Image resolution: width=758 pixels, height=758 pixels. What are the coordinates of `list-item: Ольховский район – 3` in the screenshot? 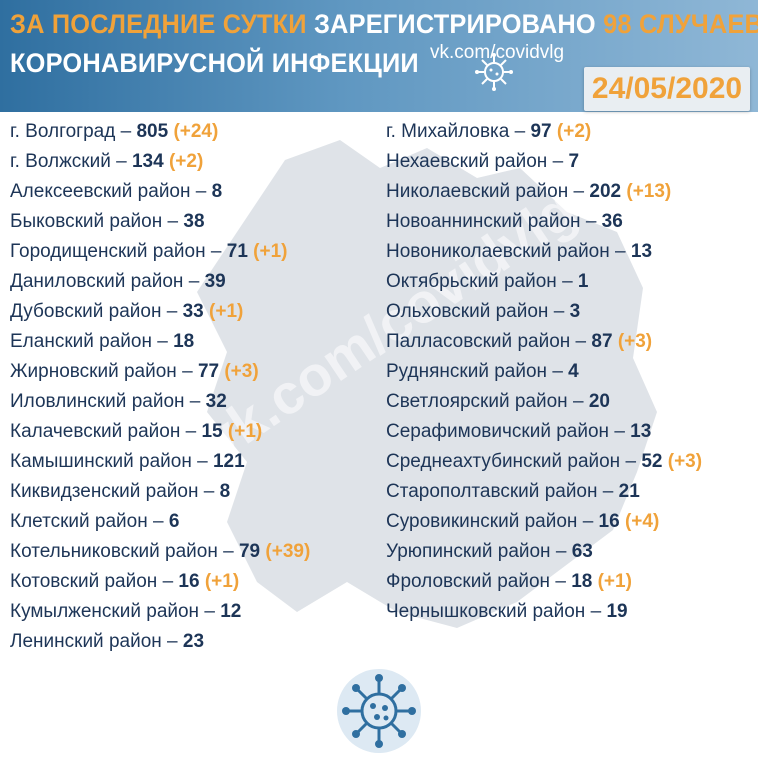 It's located at (544, 312).